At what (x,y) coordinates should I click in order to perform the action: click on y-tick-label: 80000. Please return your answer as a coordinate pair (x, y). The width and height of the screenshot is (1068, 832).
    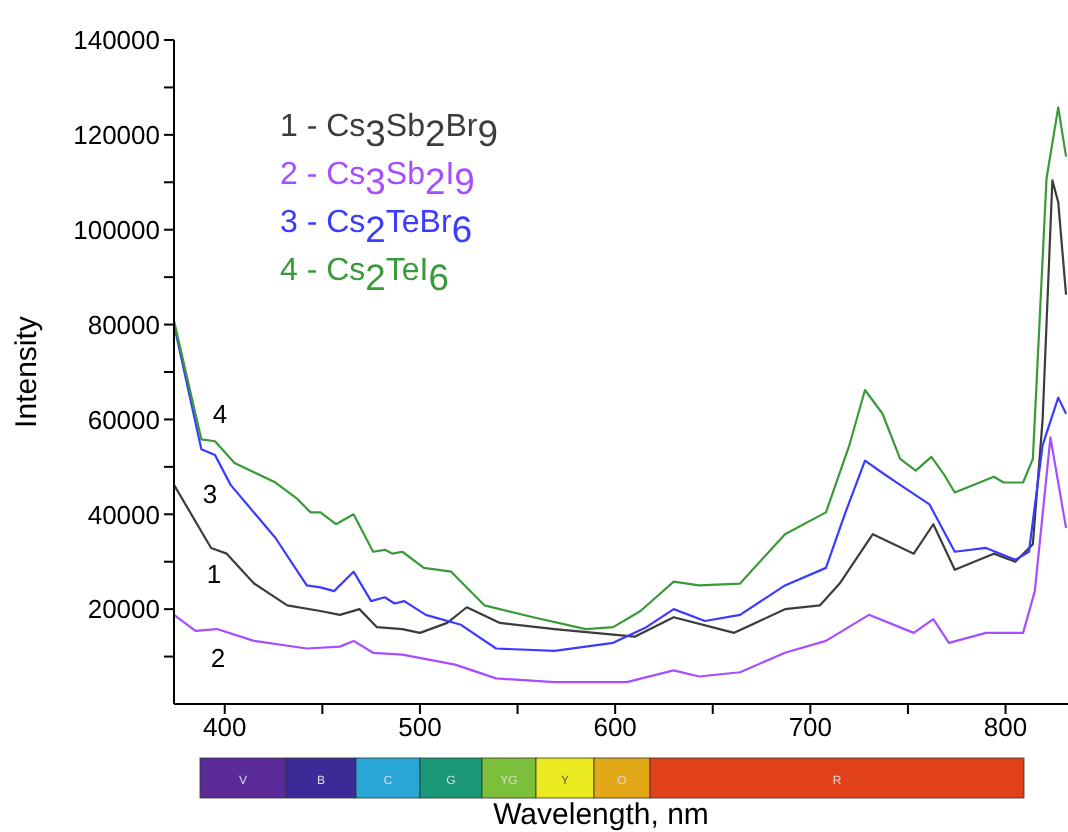
    Looking at the image, I should click on (123, 324).